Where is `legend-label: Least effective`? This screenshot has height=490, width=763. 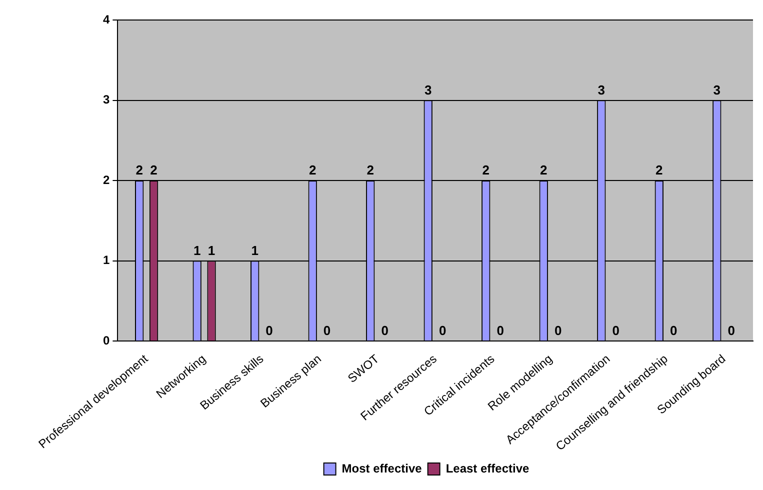 legend-label: Least effective is located at coordinates (488, 468).